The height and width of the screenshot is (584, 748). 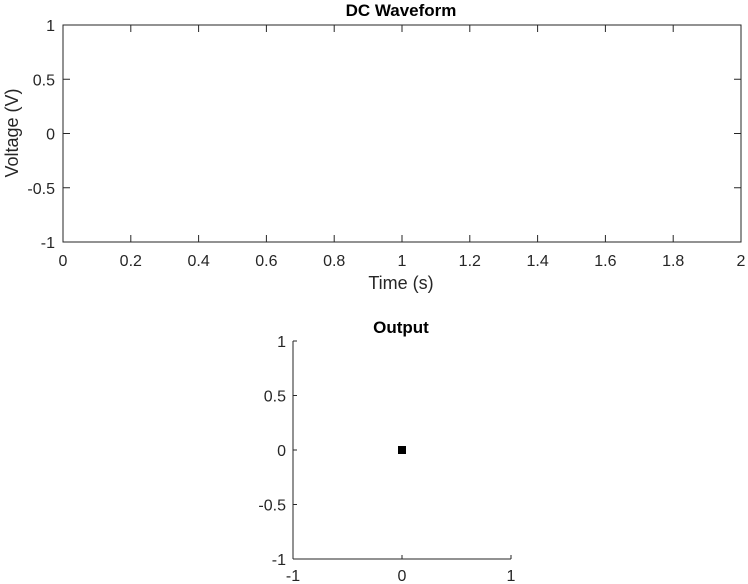 What do you see at coordinates (131, 261) in the screenshot?
I see `x-tick-label: 0.2` at bounding box center [131, 261].